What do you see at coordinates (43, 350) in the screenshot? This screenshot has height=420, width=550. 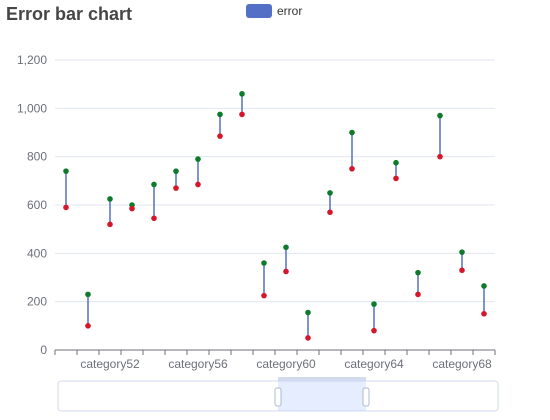 I see `y-tick-label: 0` at bounding box center [43, 350].